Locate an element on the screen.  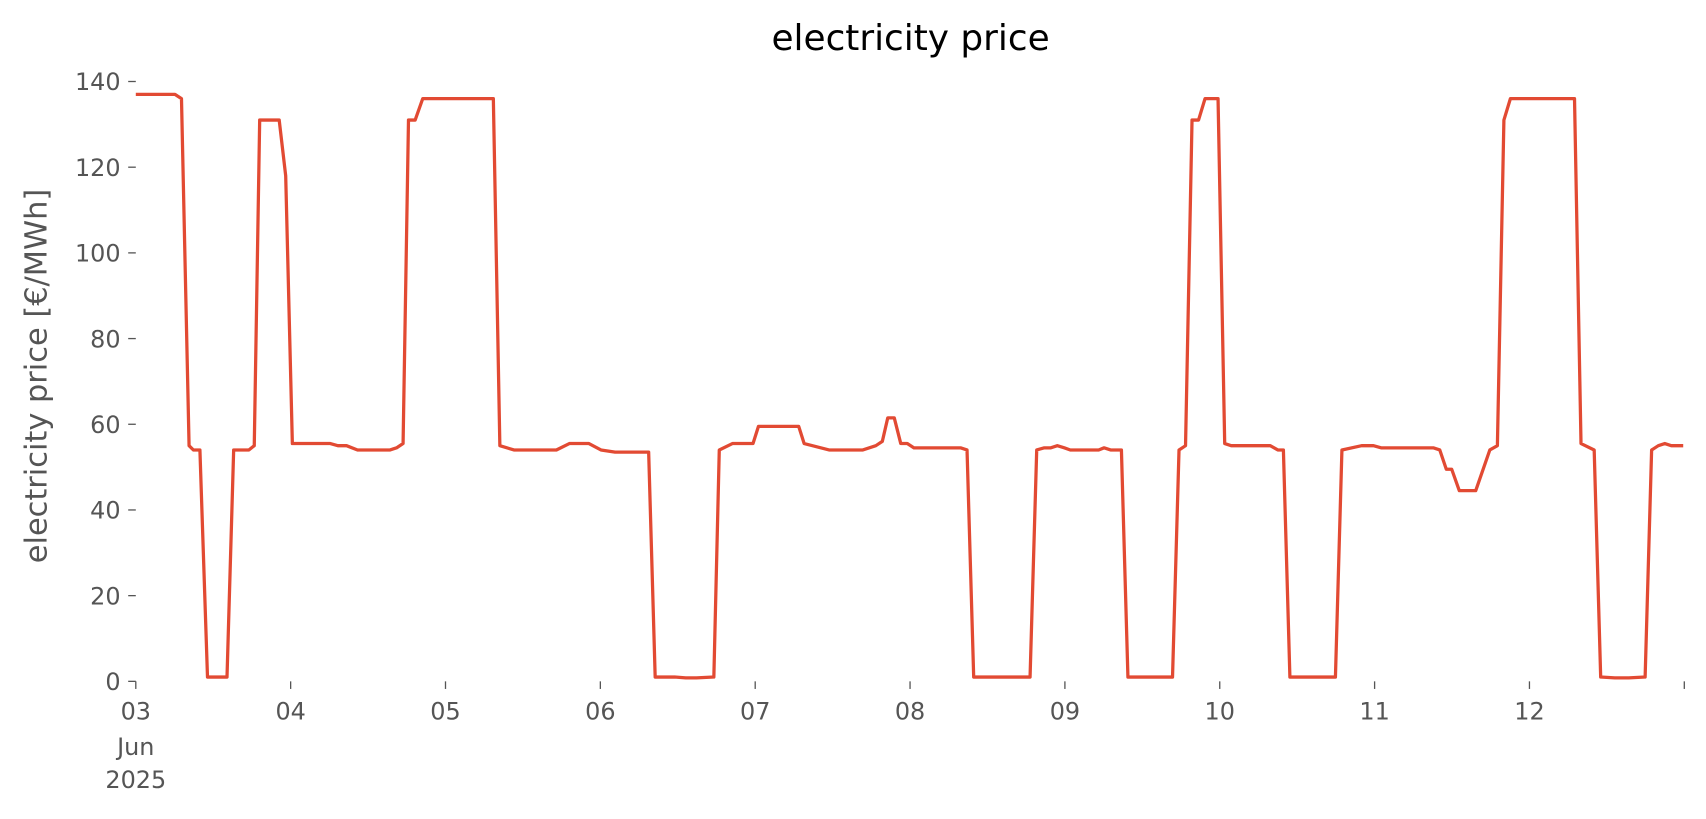
x-tick-label: 04 is located at coordinates (290, 711).